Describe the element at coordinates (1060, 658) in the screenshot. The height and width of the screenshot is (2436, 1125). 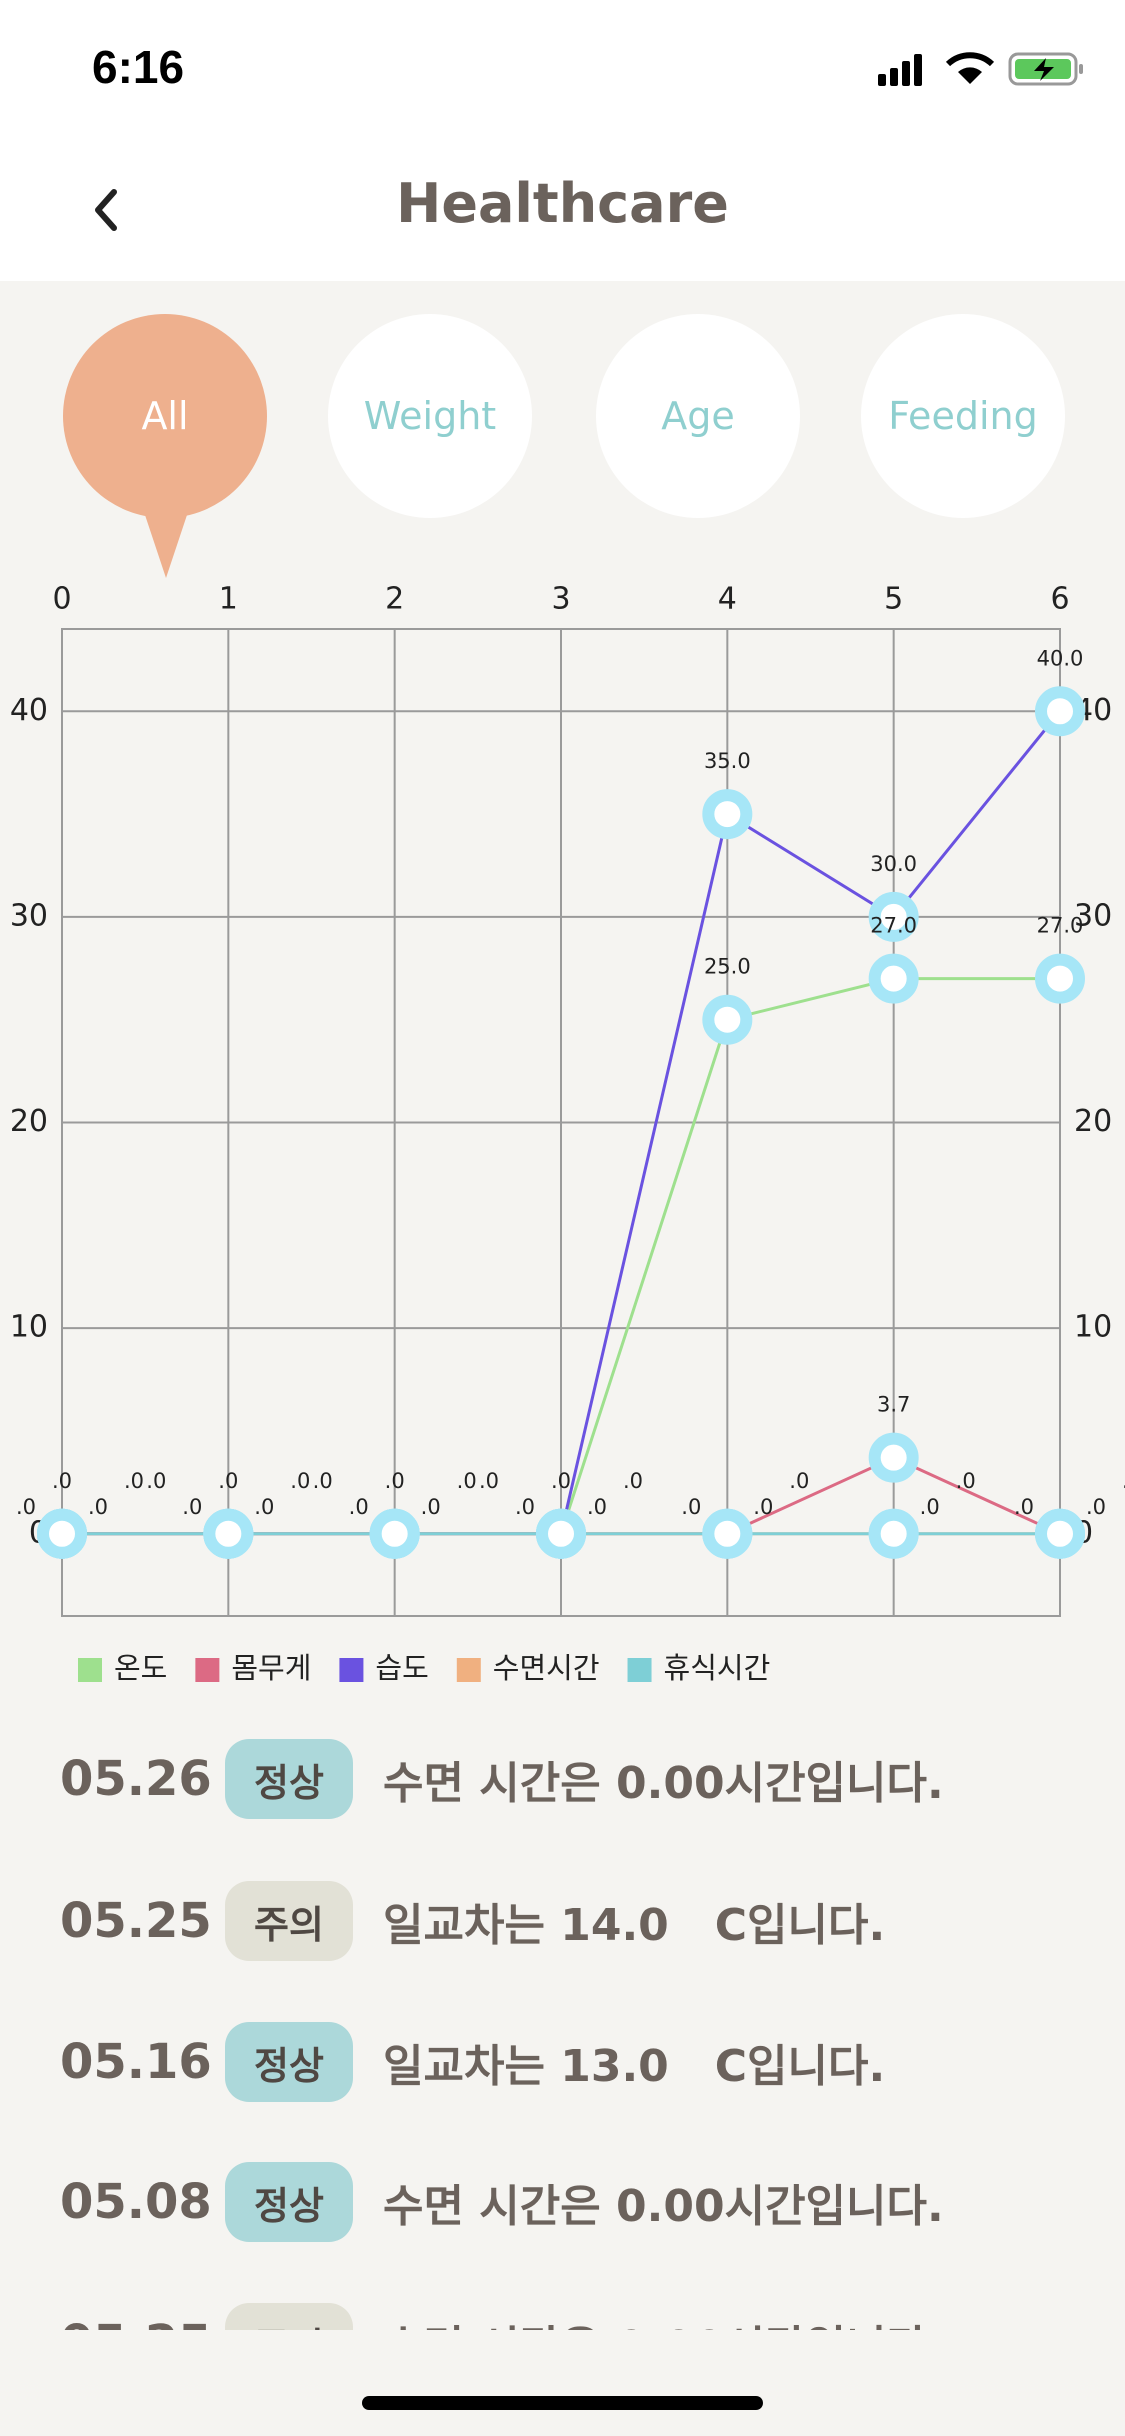
I see `value-label: 40.0` at that location.